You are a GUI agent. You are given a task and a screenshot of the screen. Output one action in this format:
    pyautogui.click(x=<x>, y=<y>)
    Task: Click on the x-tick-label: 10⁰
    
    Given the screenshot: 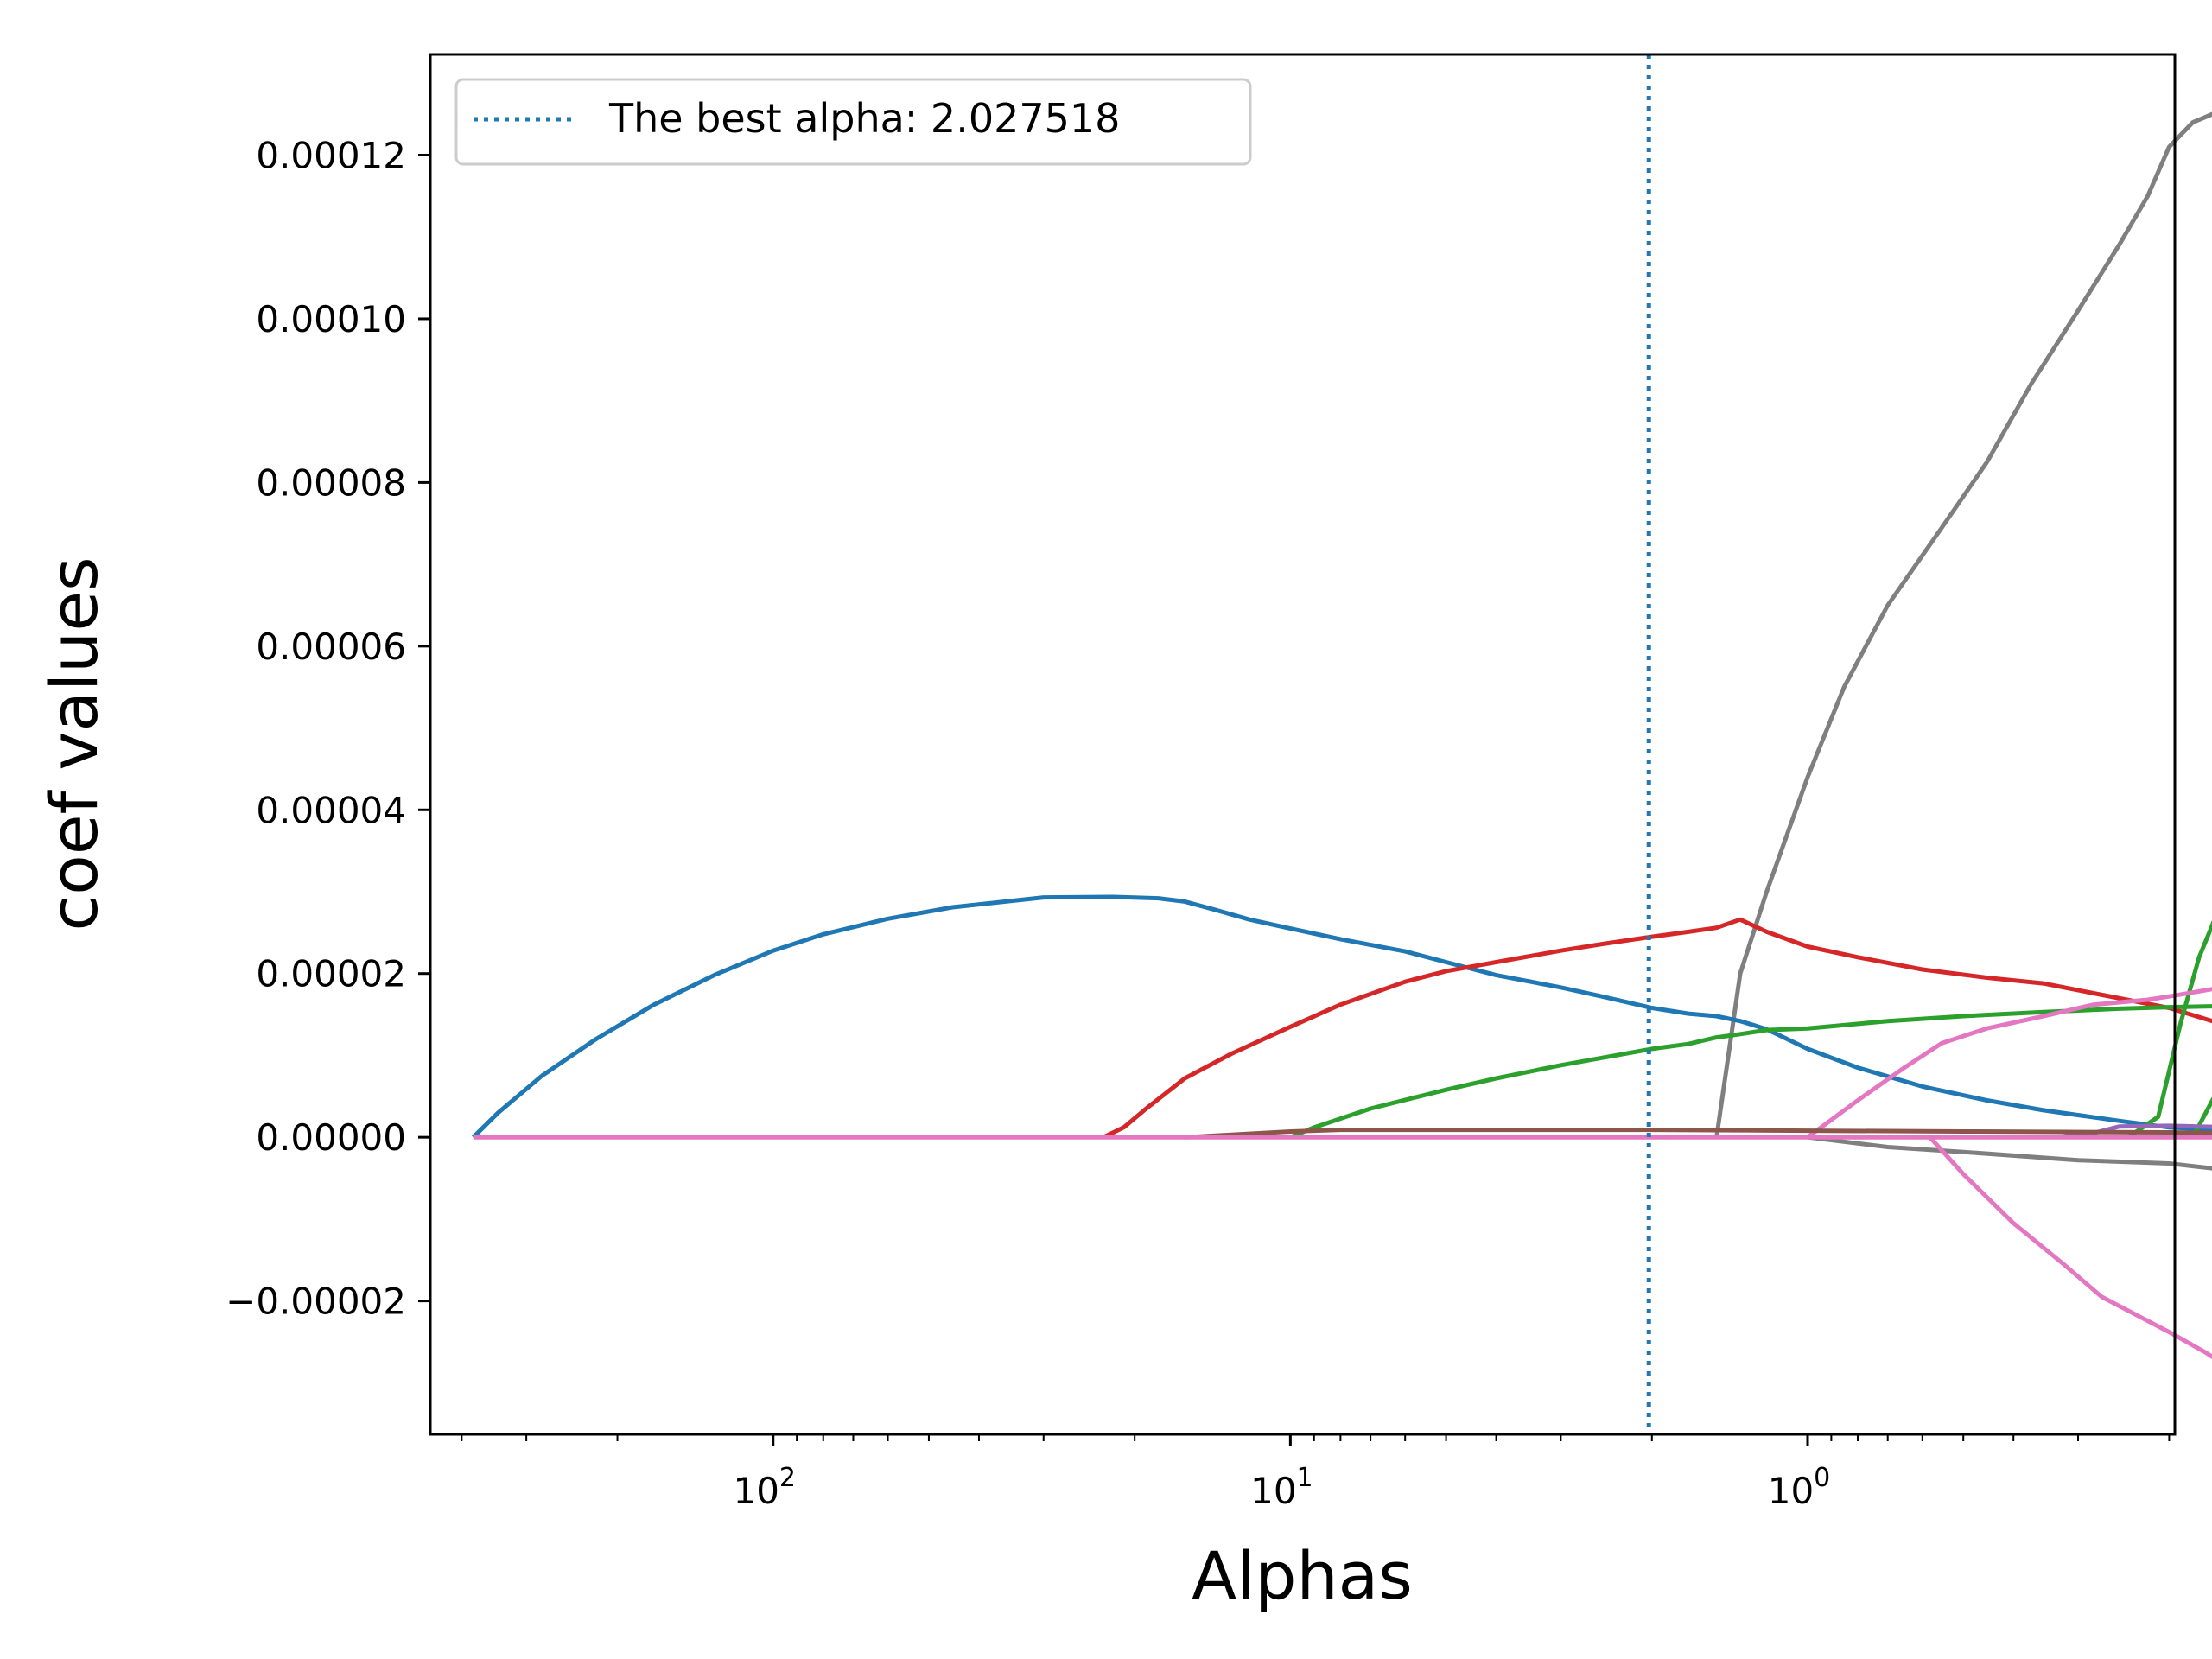 What is the action you would take?
    pyautogui.click(x=1800, y=1487)
    